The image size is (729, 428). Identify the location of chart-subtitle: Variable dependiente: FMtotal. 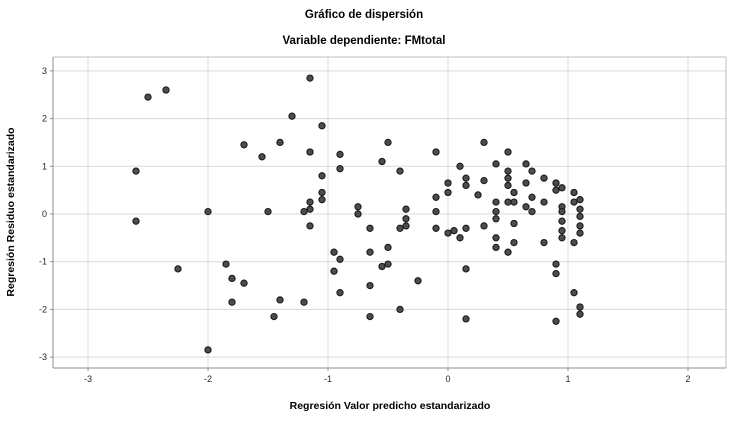
(364, 41).